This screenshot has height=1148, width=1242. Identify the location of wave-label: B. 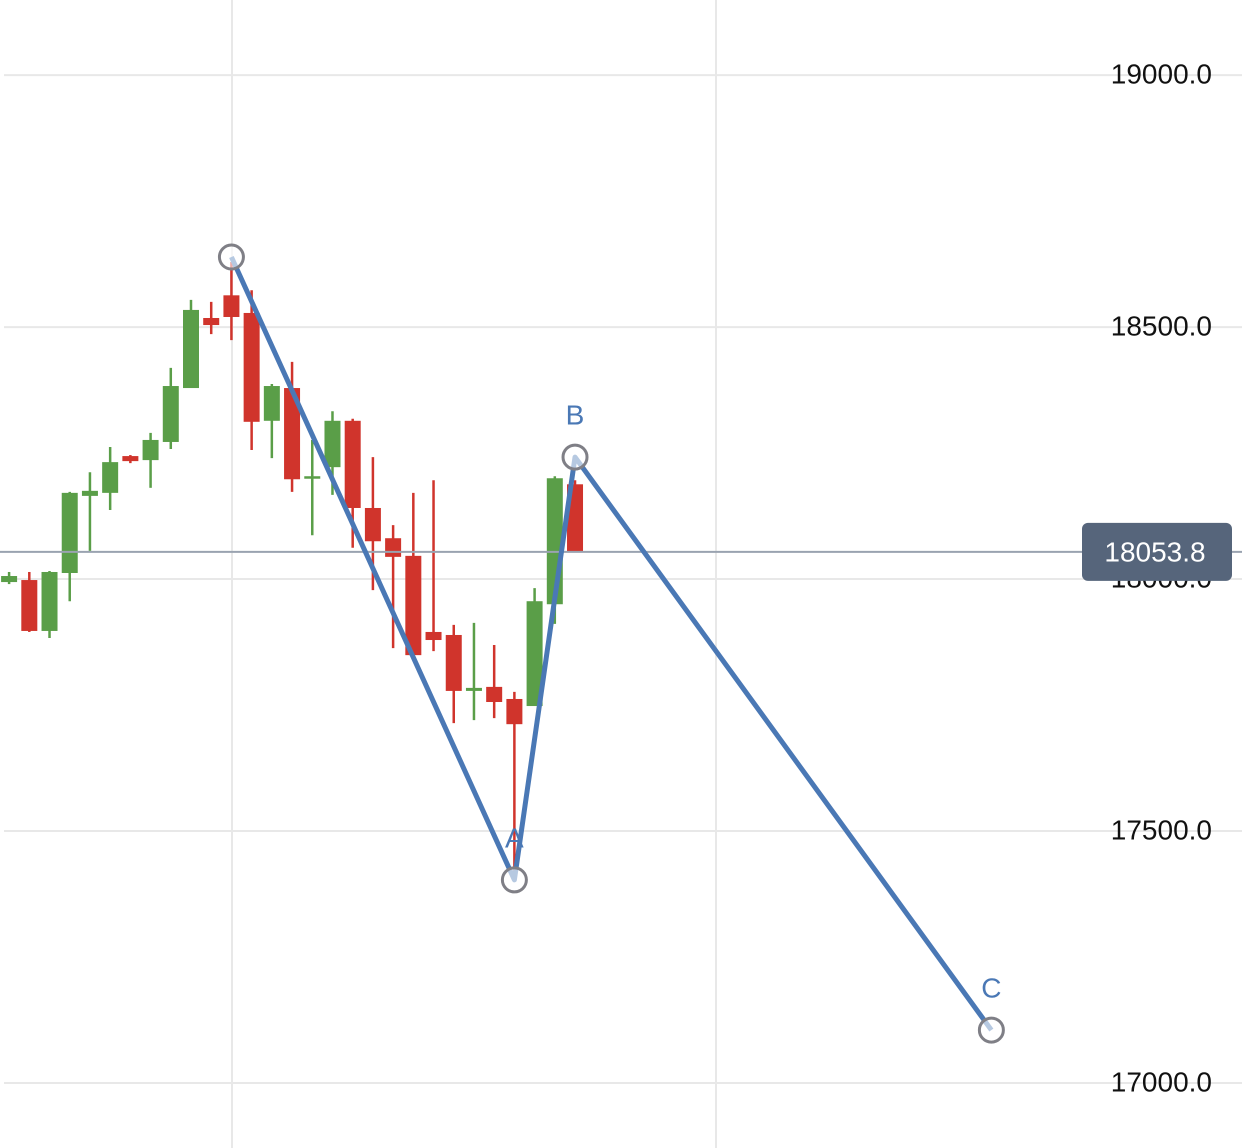
(575, 414).